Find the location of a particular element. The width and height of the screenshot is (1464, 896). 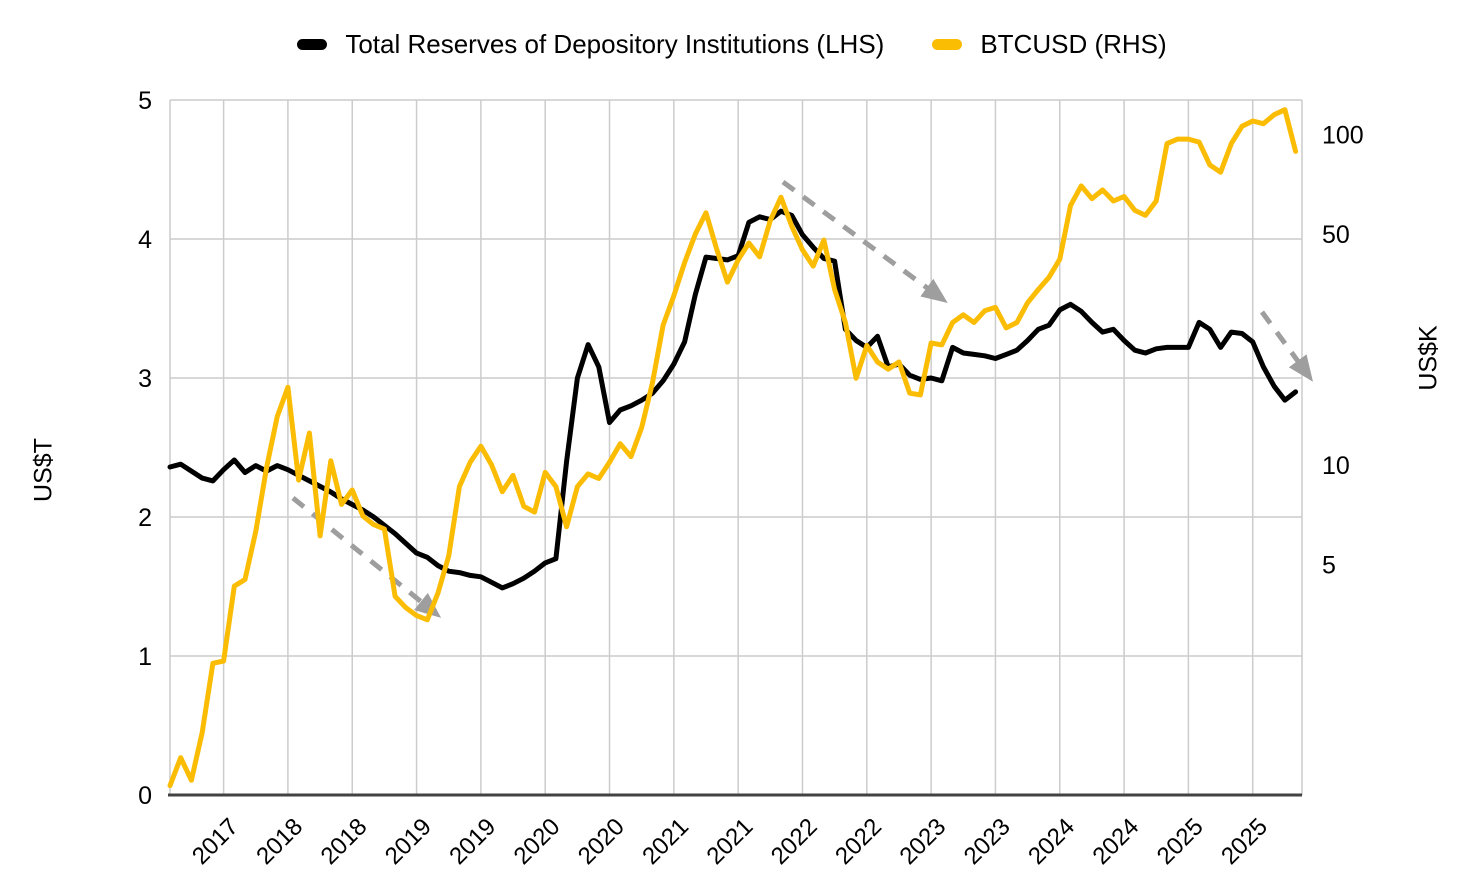

legend-item-btcusd: BTCUSD (RHS) is located at coordinates (1049, 44).